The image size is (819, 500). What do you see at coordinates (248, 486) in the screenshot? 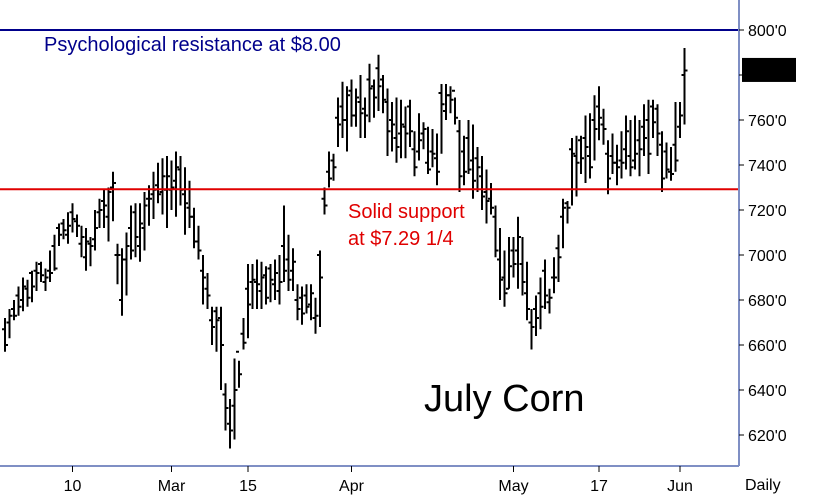
I see `x-tick-label: 15` at bounding box center [248, 486].